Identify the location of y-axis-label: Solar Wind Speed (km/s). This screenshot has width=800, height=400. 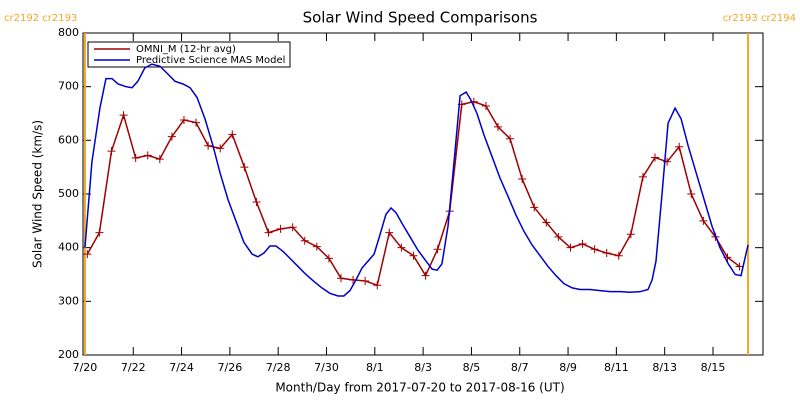
(38, 194).